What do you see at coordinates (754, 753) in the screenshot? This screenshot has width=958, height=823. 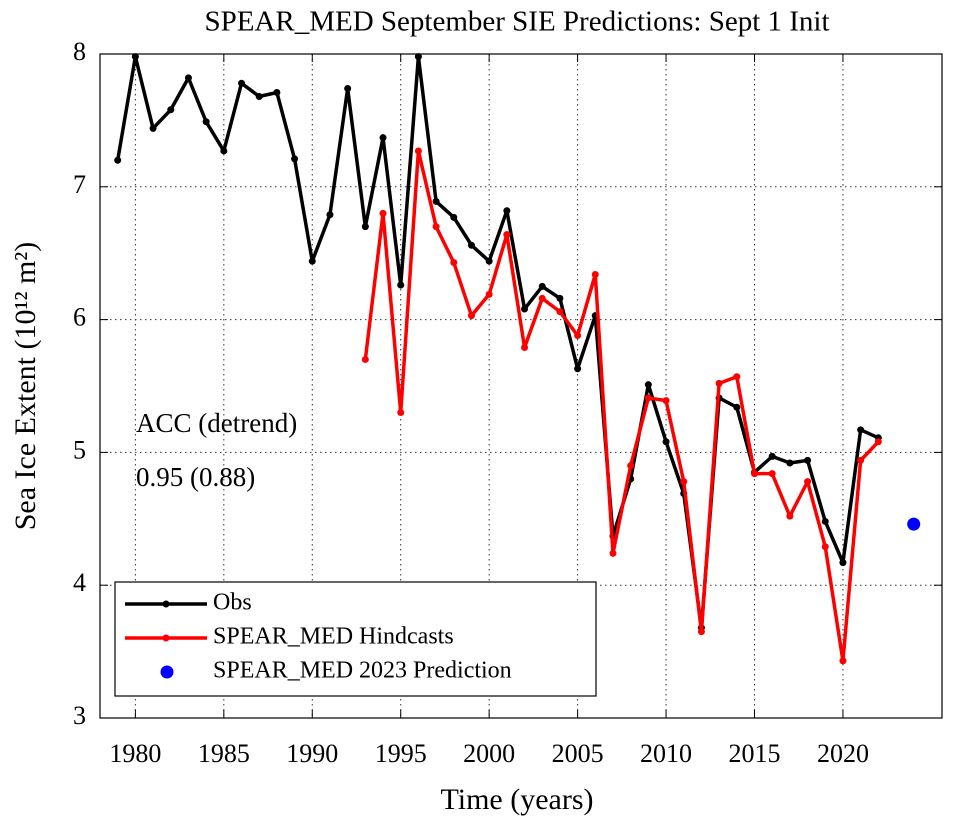 I see `x-tick-label: 2015` at bounding box center [754, 753].